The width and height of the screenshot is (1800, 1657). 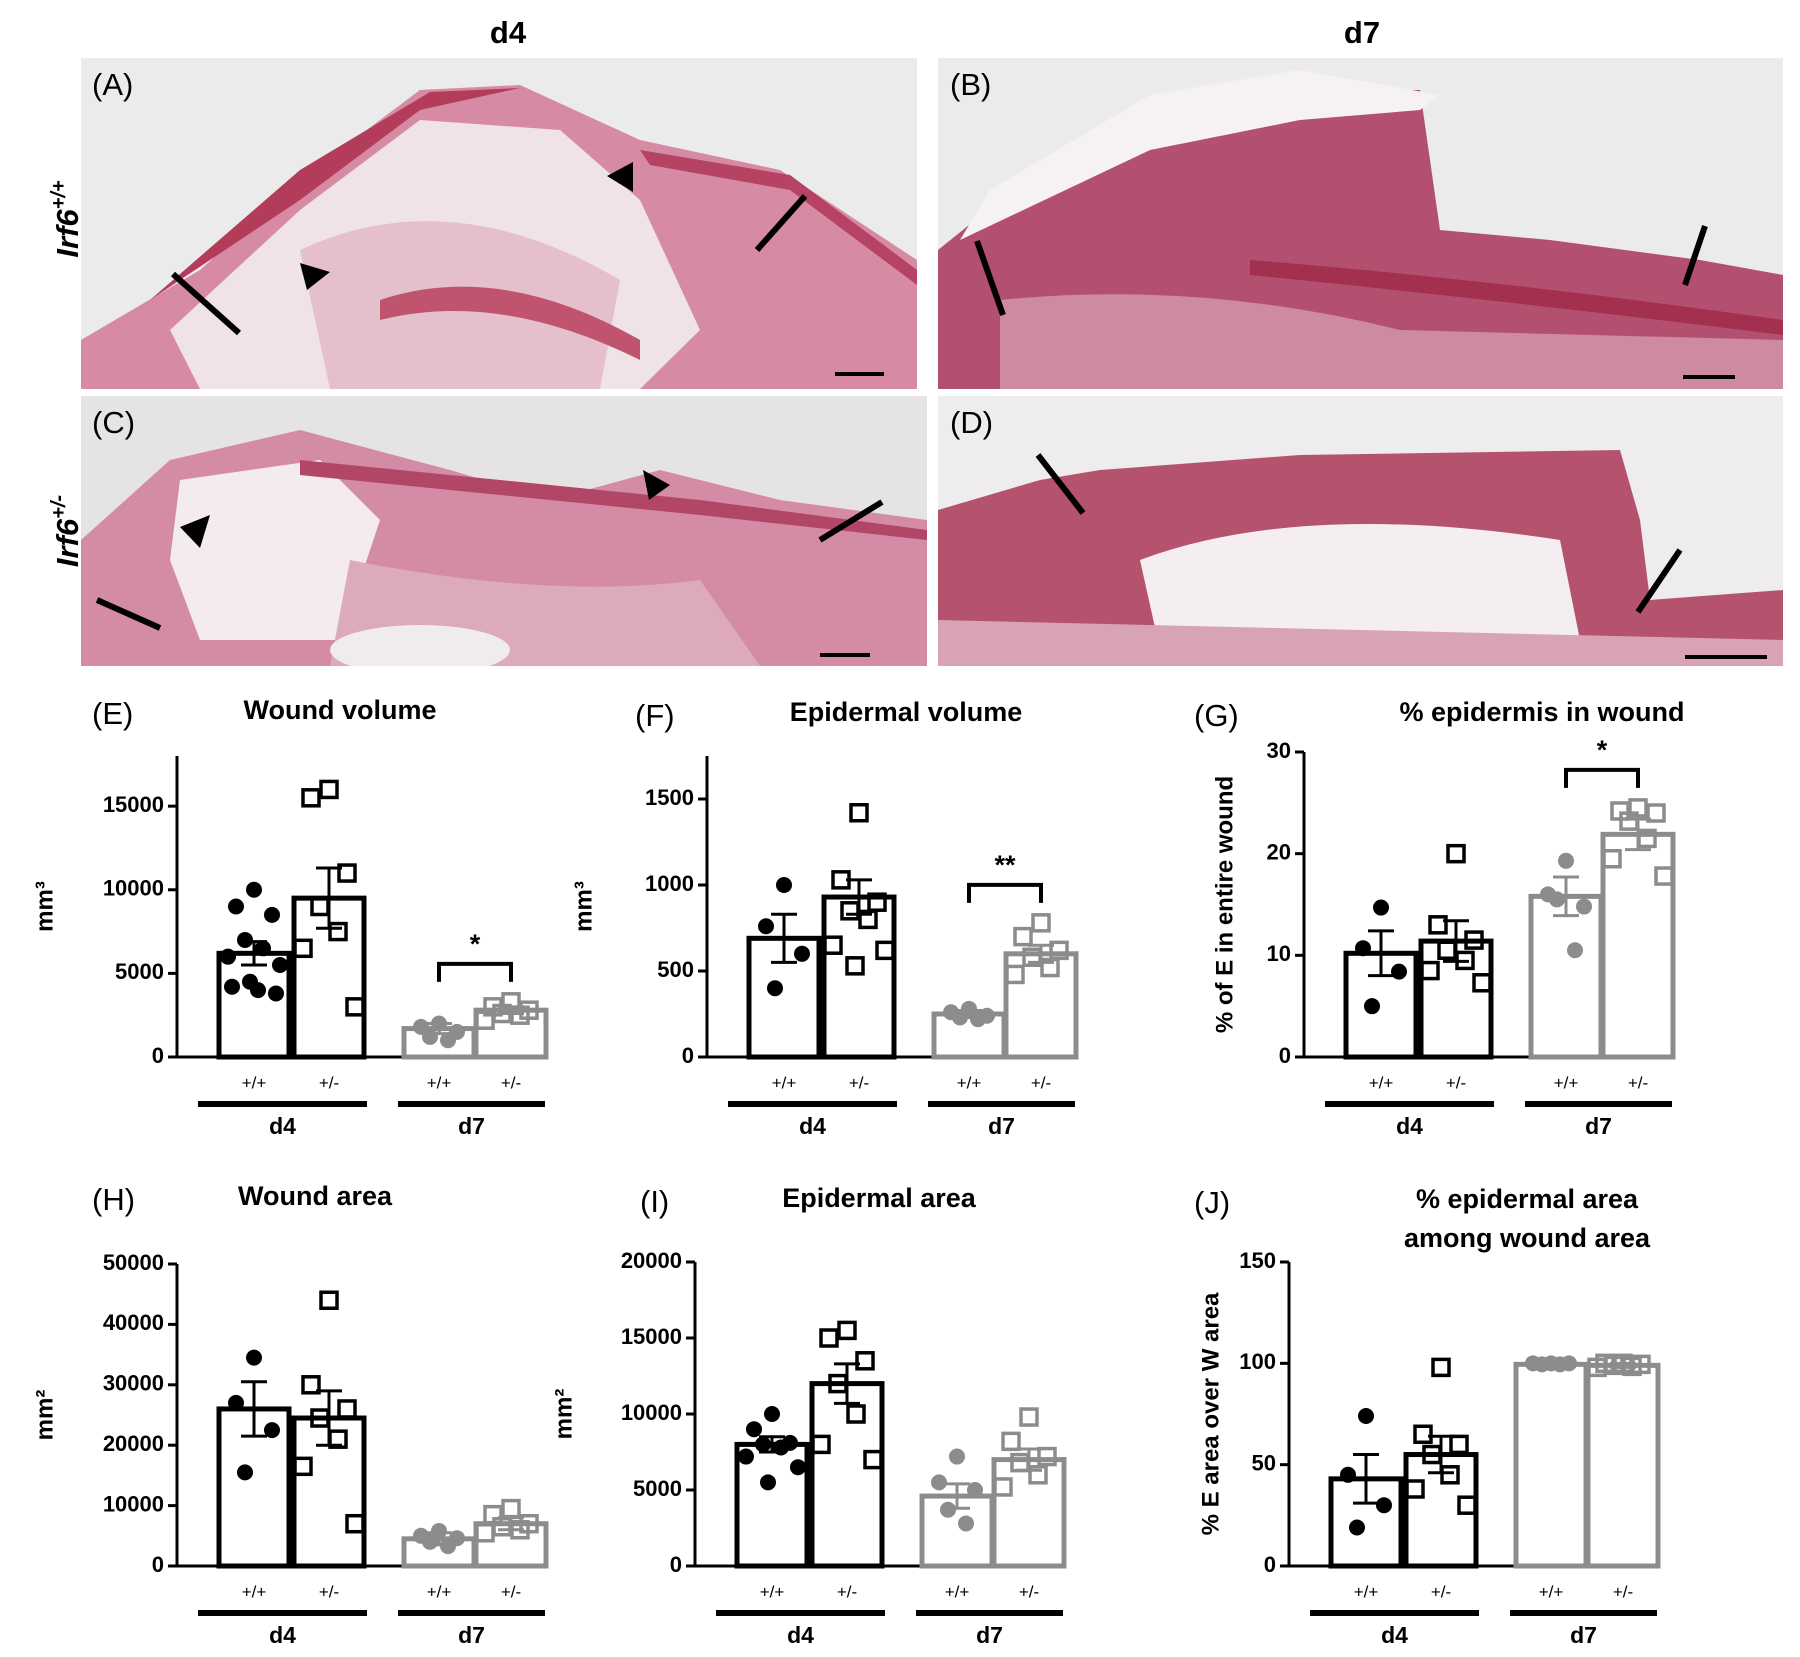 I want to click on panel-label: (E), so click(x=112, y=713).